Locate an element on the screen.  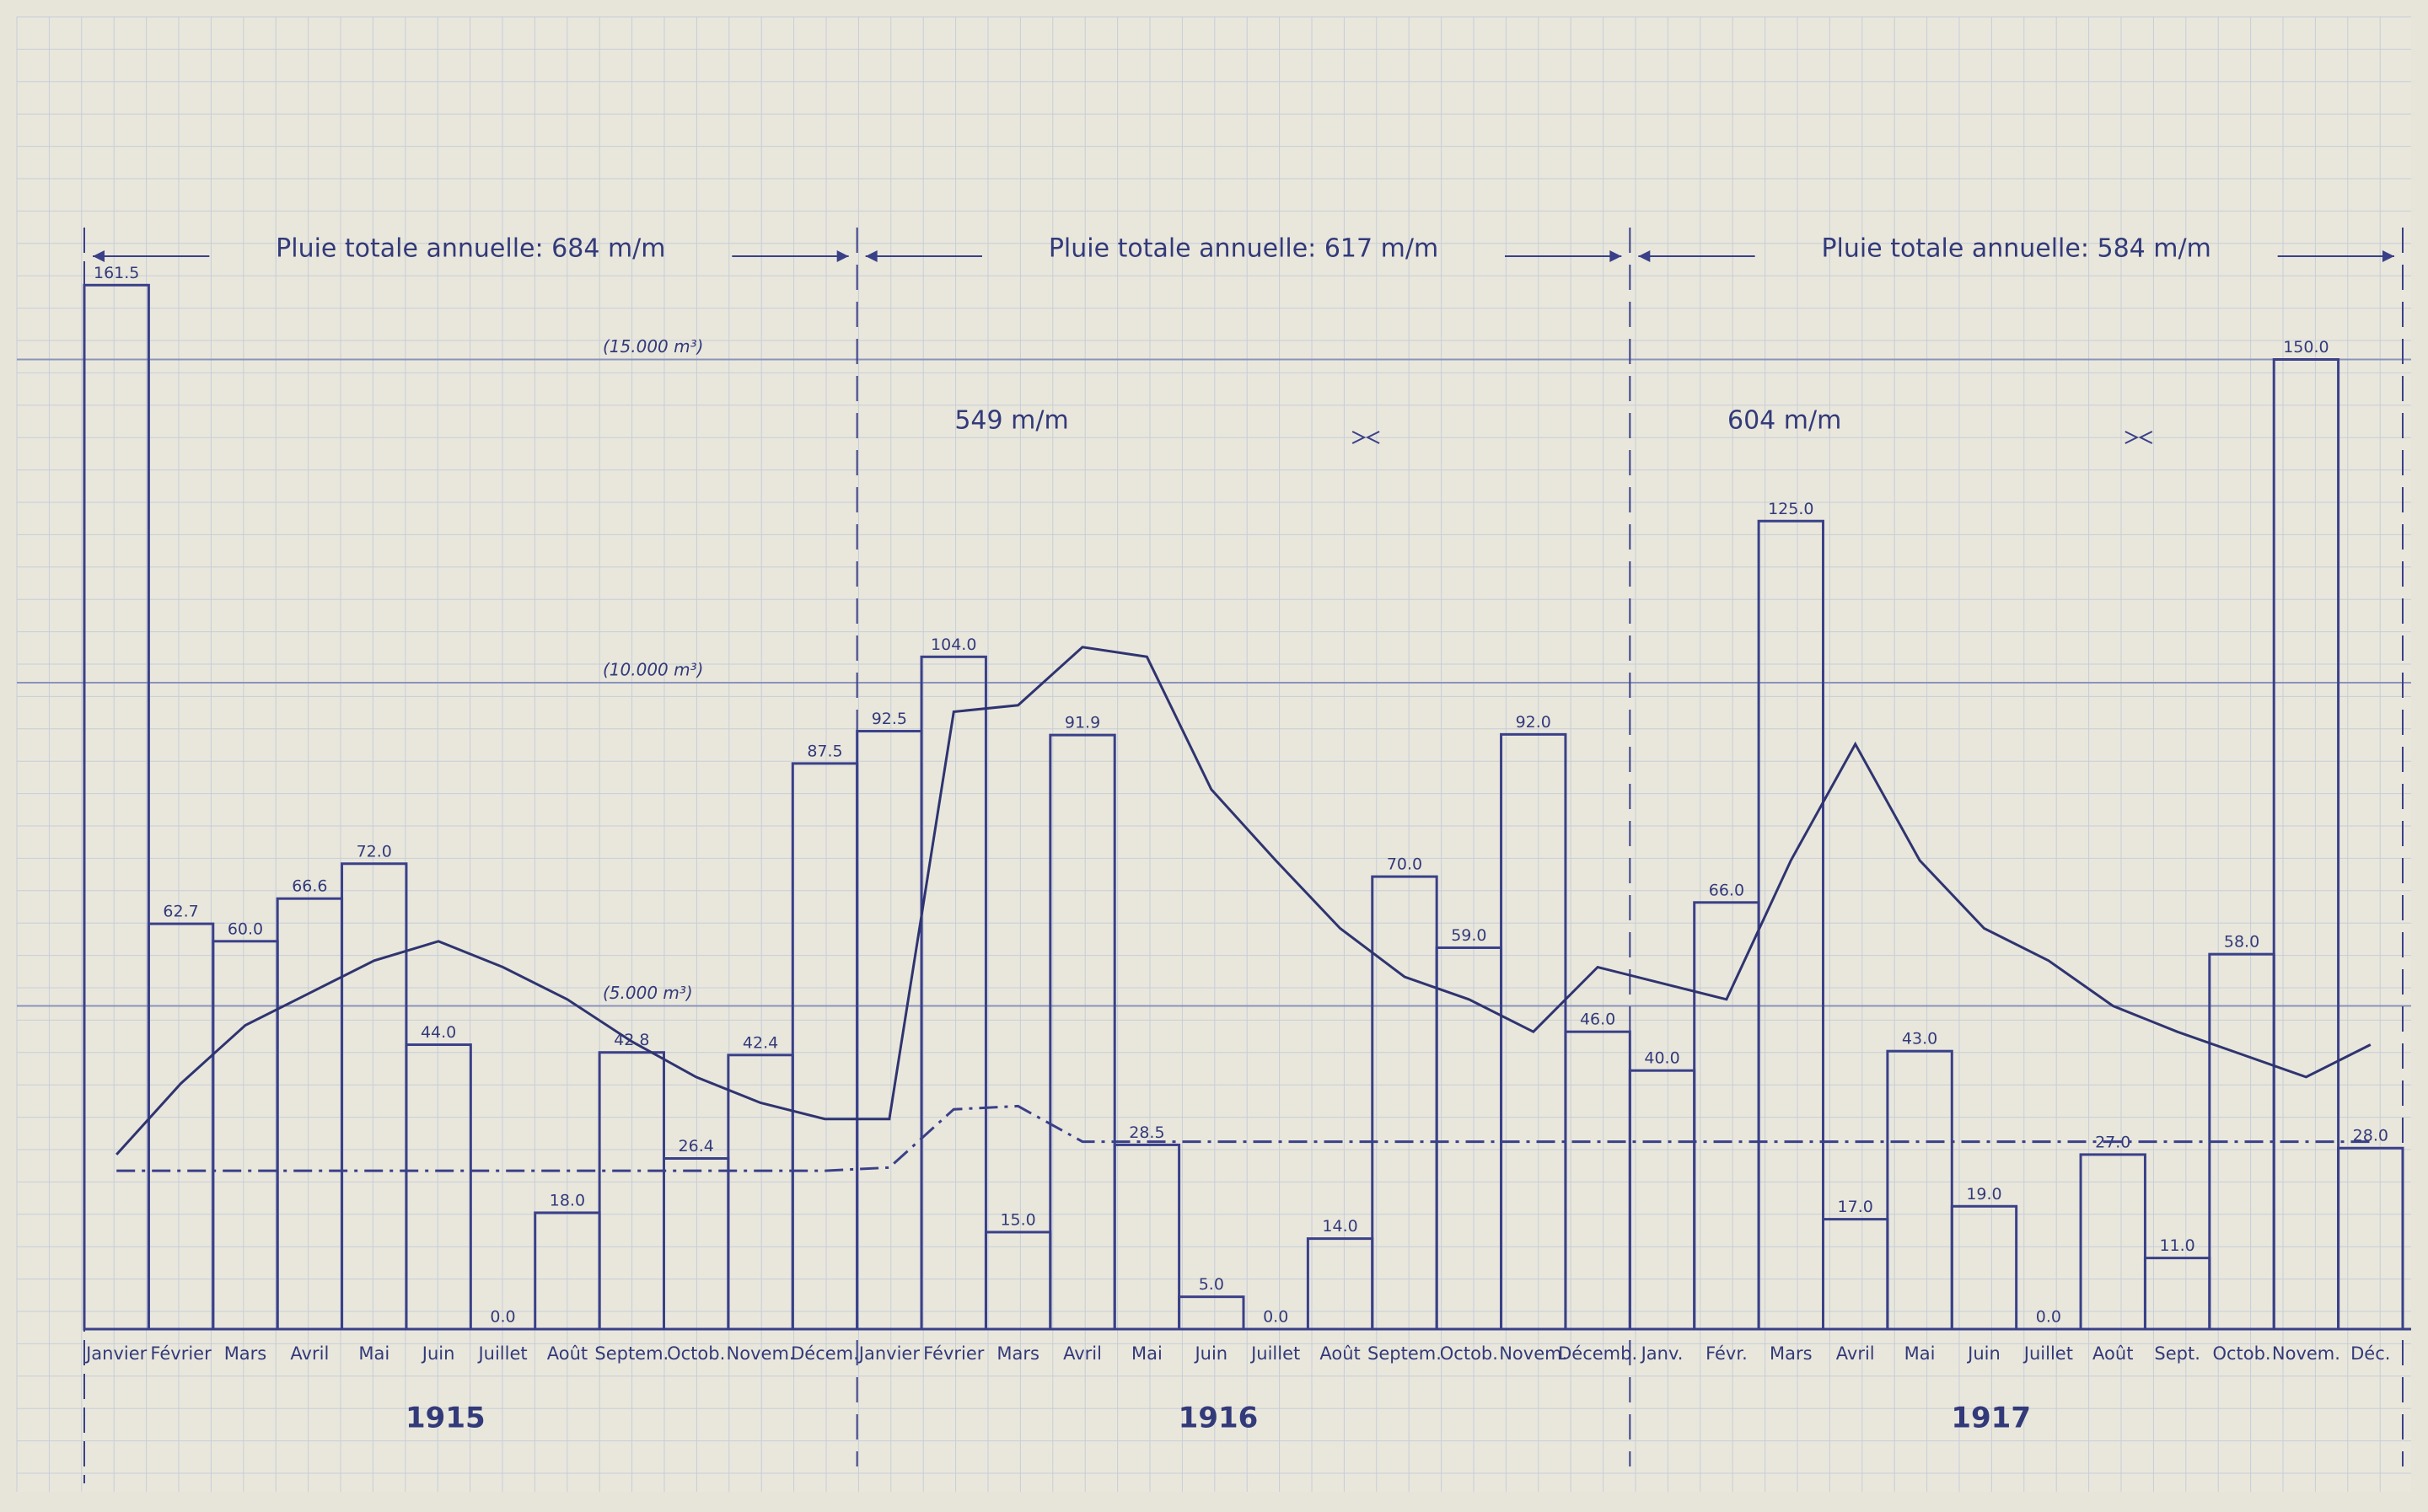
value-label: 43.0 is located at coordinates (1919, 1039).